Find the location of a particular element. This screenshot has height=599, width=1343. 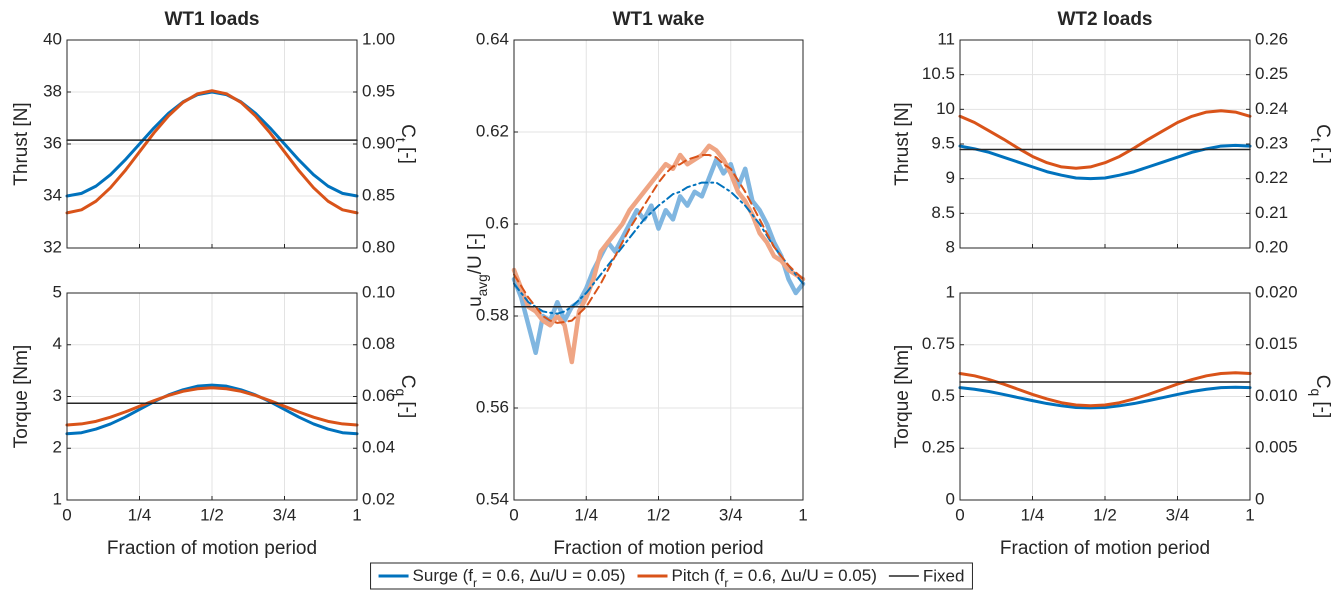

y2-tick-label: 0.02 is located at coordinates (378, 498).